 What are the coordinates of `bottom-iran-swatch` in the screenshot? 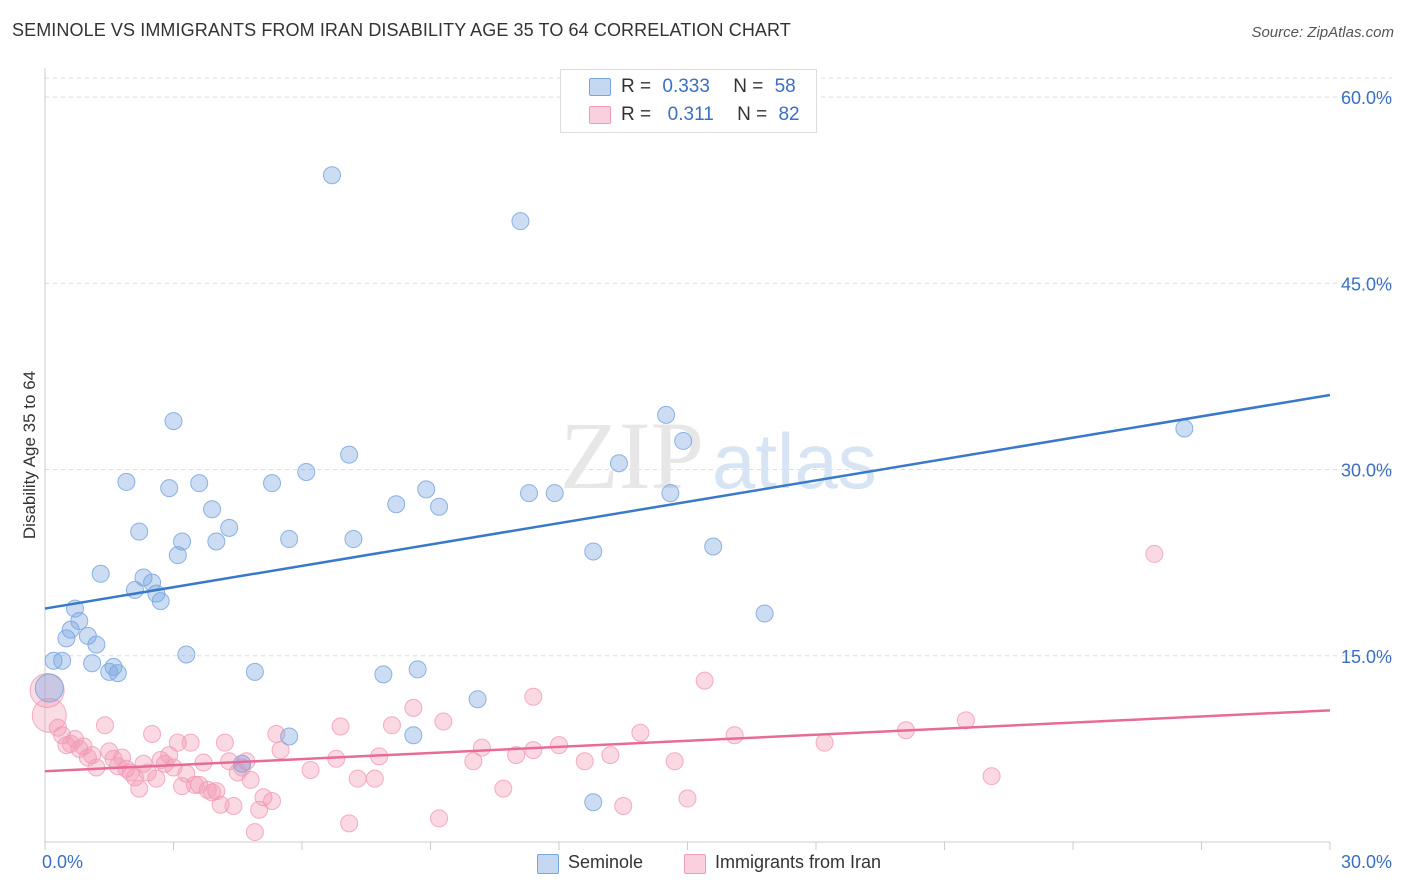 It's located at (695, 864).